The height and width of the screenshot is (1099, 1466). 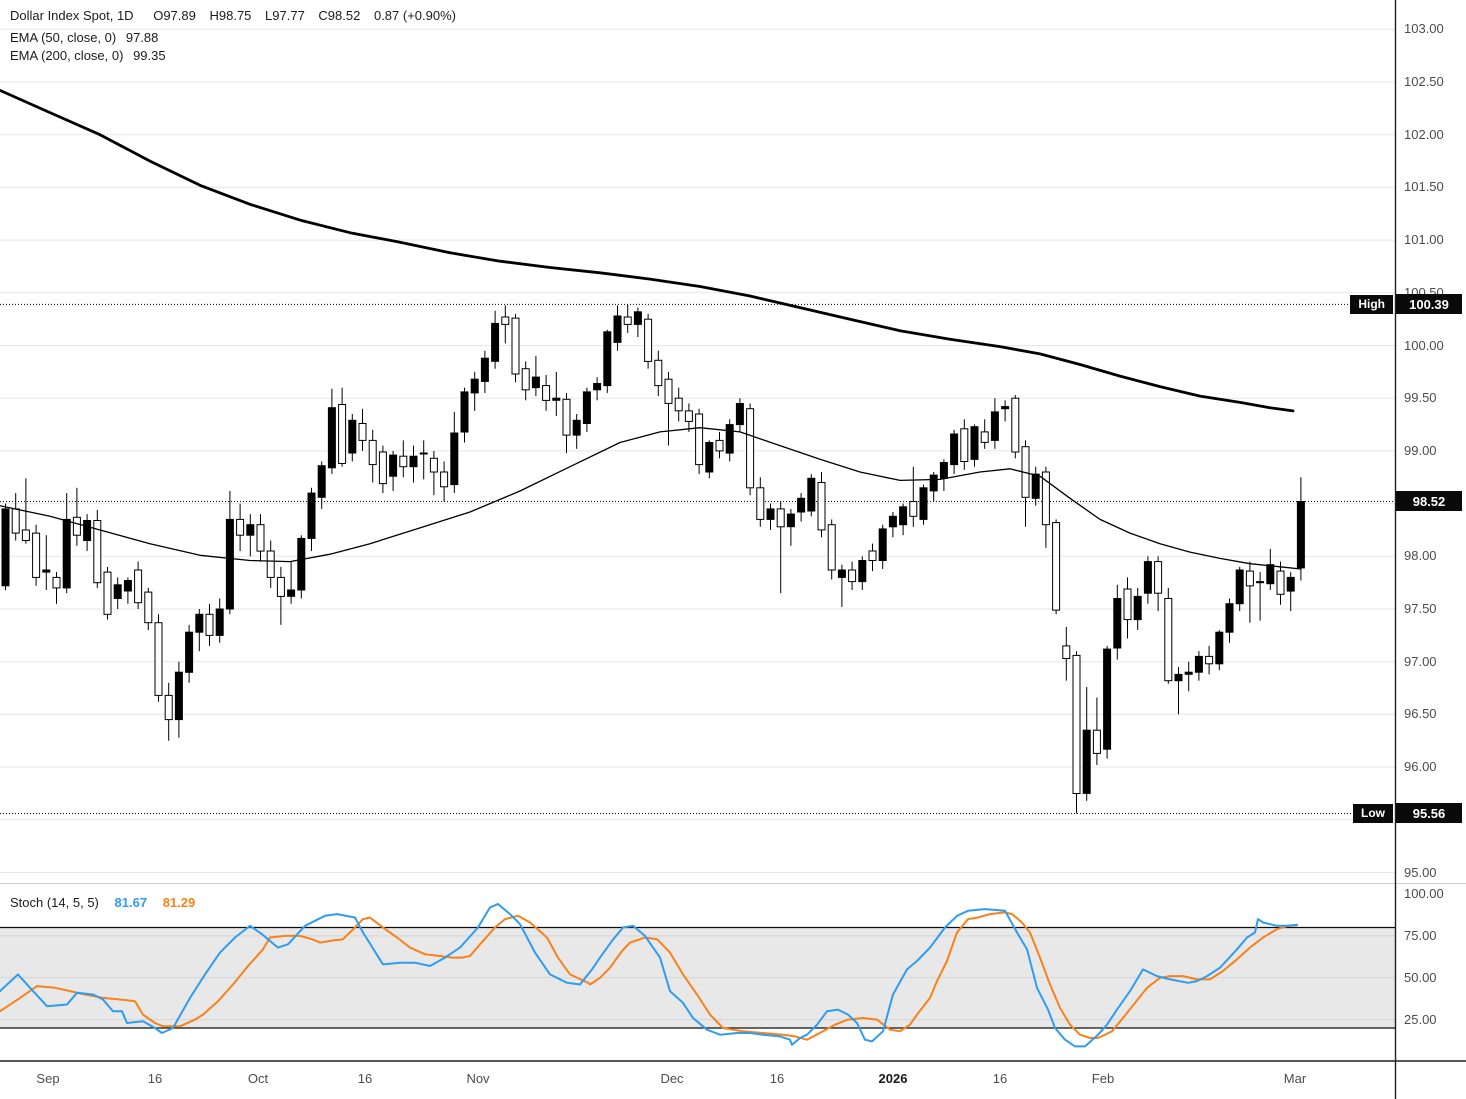 What do you see at coordinates (179, 902) in the screenshot?
I see `stoch-d-value: 81.29` at bounding box center [179, 902].